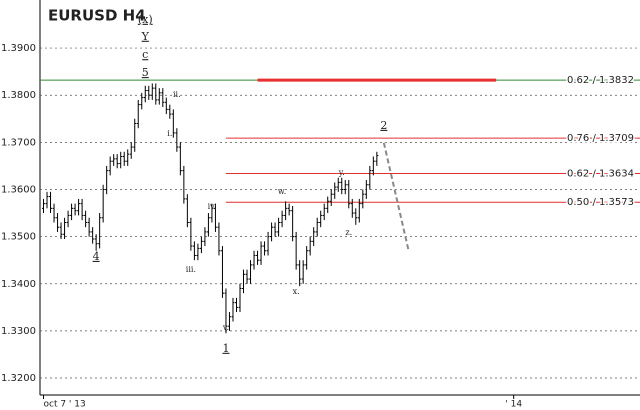 This screenshot has width=640, height=410. What do you see at coordinates (96, 256) in the screenshot?
I see `wave-label: 4` at bounding box center [96, 256].